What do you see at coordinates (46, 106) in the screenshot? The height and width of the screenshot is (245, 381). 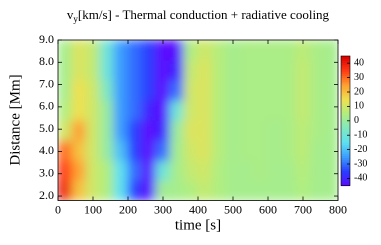 I see `y-tick-label: 6.0` at bounding box center [46, 106].